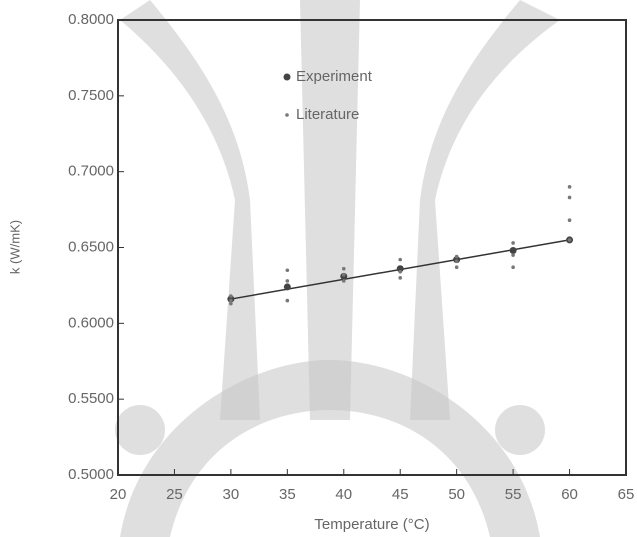  What do you see at coordinates (231, 494) in the screenshot?
I see `x-tick-label: 30` at bounding box center [231, 494].